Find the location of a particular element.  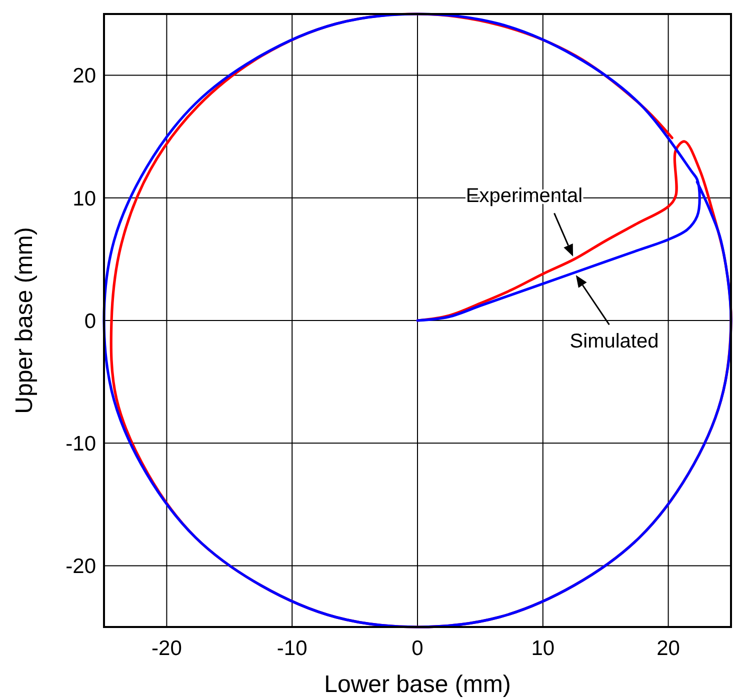

y-tick-label: -10 is located at coordinates (81, 444).